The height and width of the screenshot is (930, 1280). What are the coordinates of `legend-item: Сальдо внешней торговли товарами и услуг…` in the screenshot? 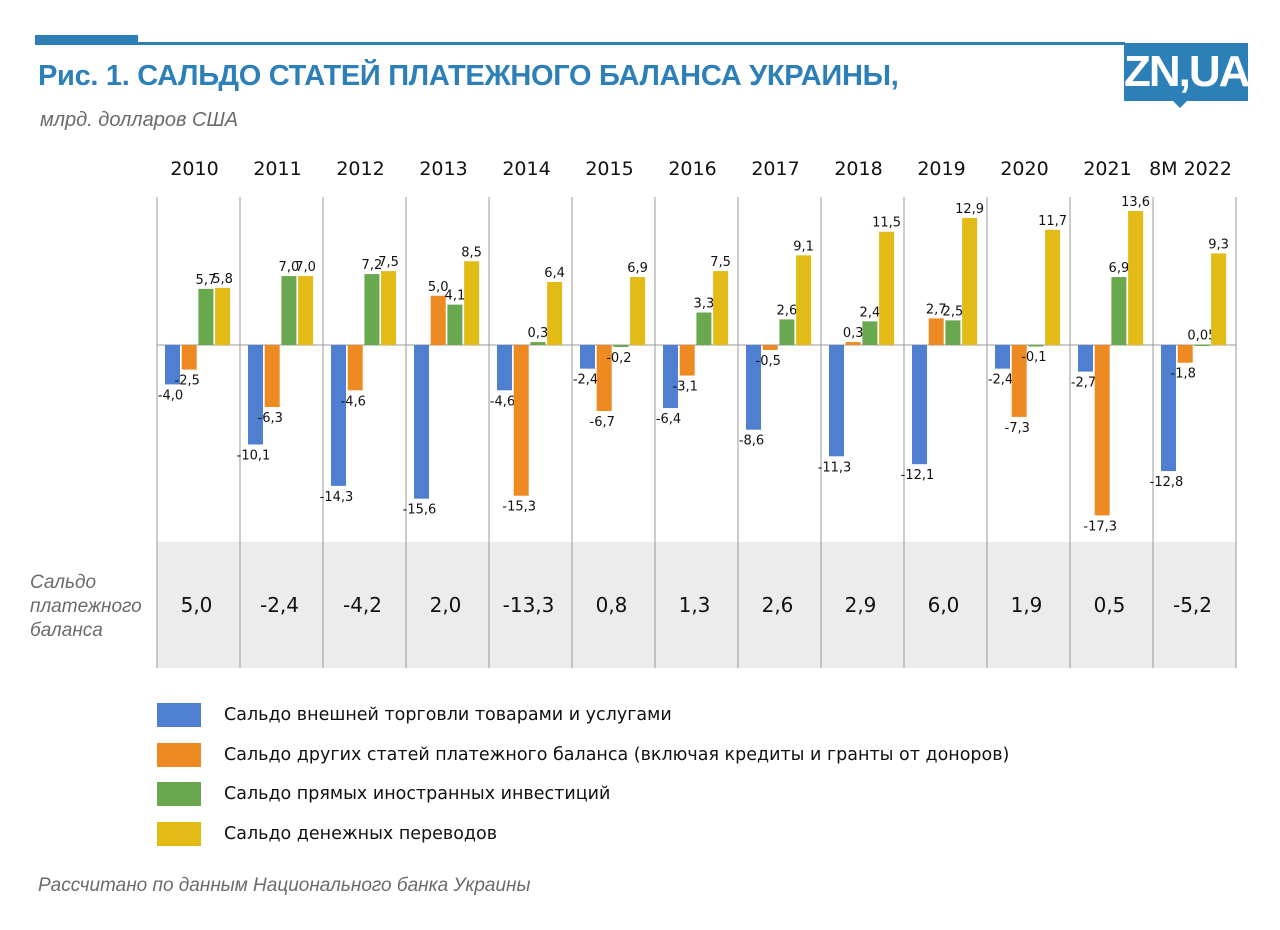 It's located at (583, 715).